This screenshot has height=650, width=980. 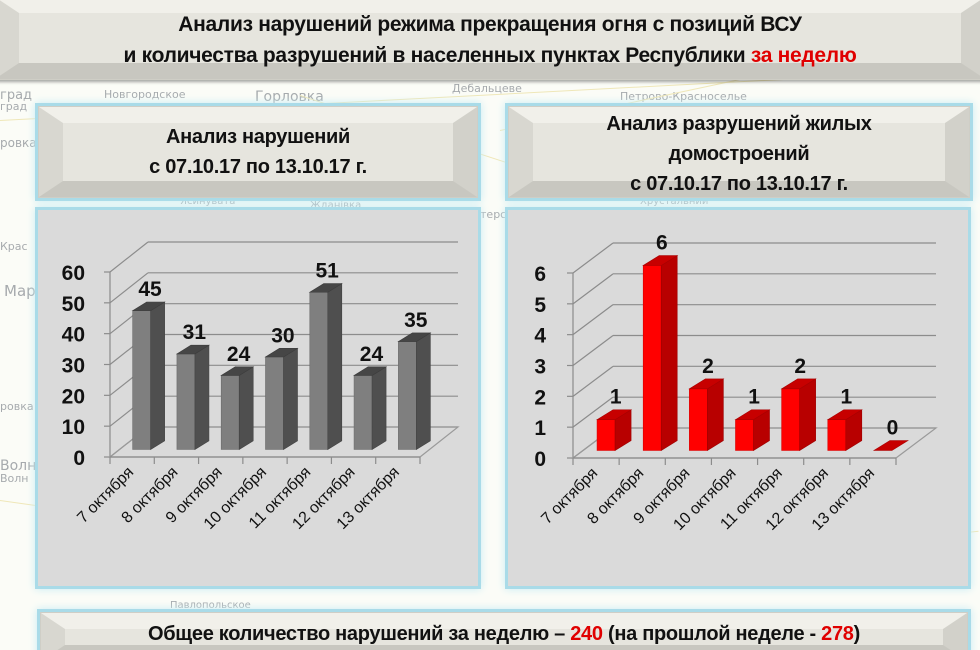 I want to click on period-highlight: за неделю, so click(x=803, y=55).